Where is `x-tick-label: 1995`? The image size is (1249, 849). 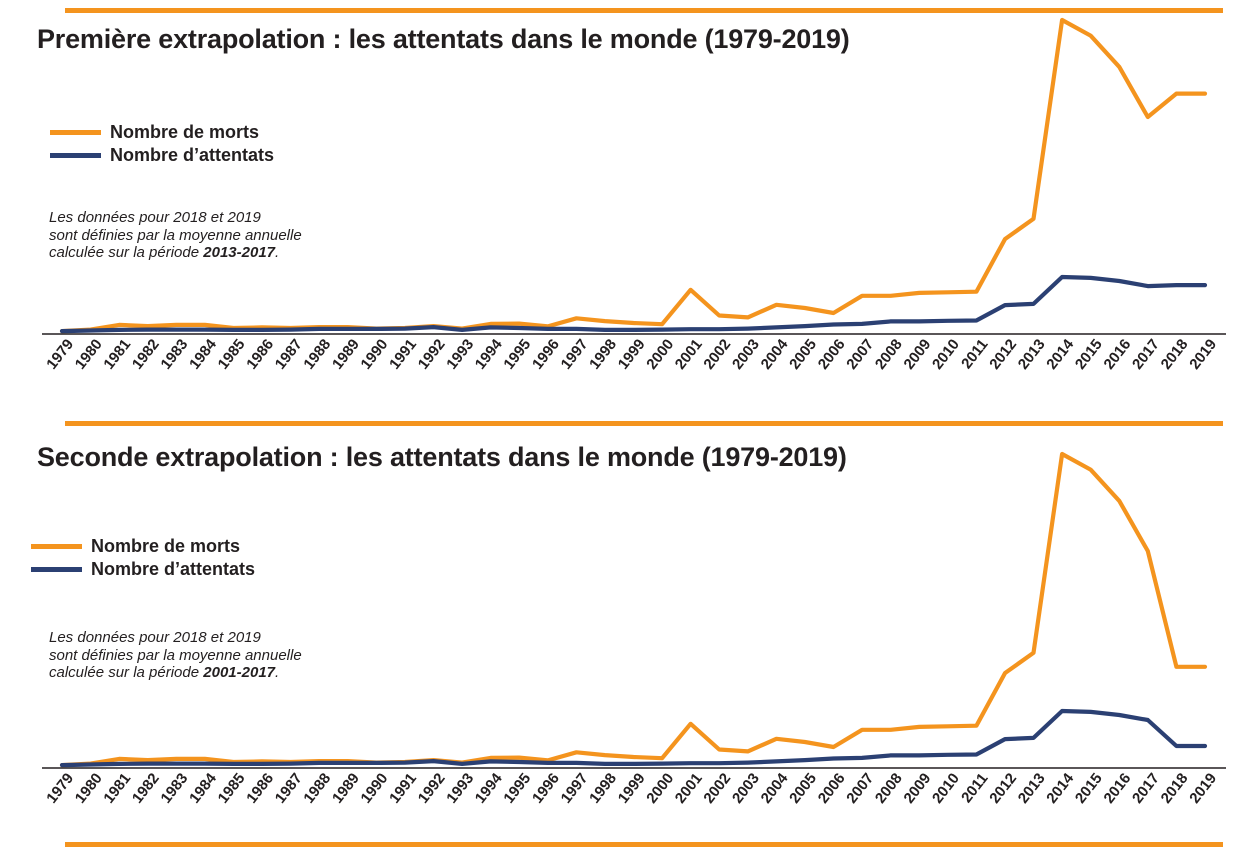
x-tick-label: 1995 is located at coordinates (517, 354).